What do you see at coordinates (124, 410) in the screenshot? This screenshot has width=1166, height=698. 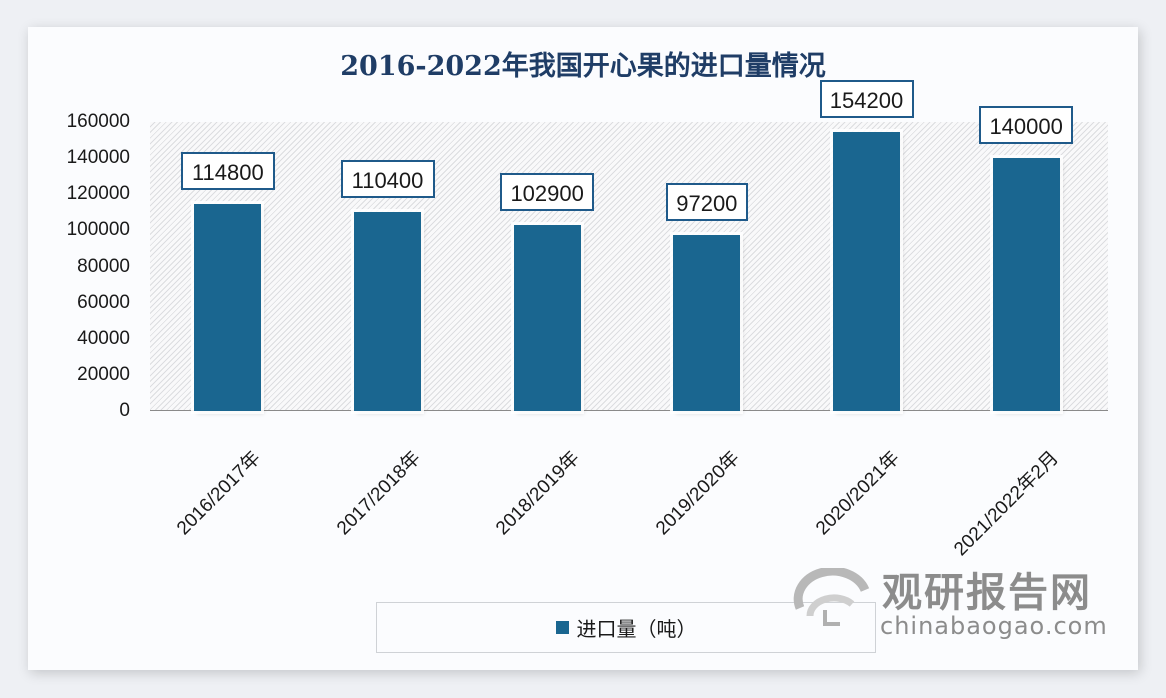 I see `y-tick-label: 0` at bounding box center [124, 410].